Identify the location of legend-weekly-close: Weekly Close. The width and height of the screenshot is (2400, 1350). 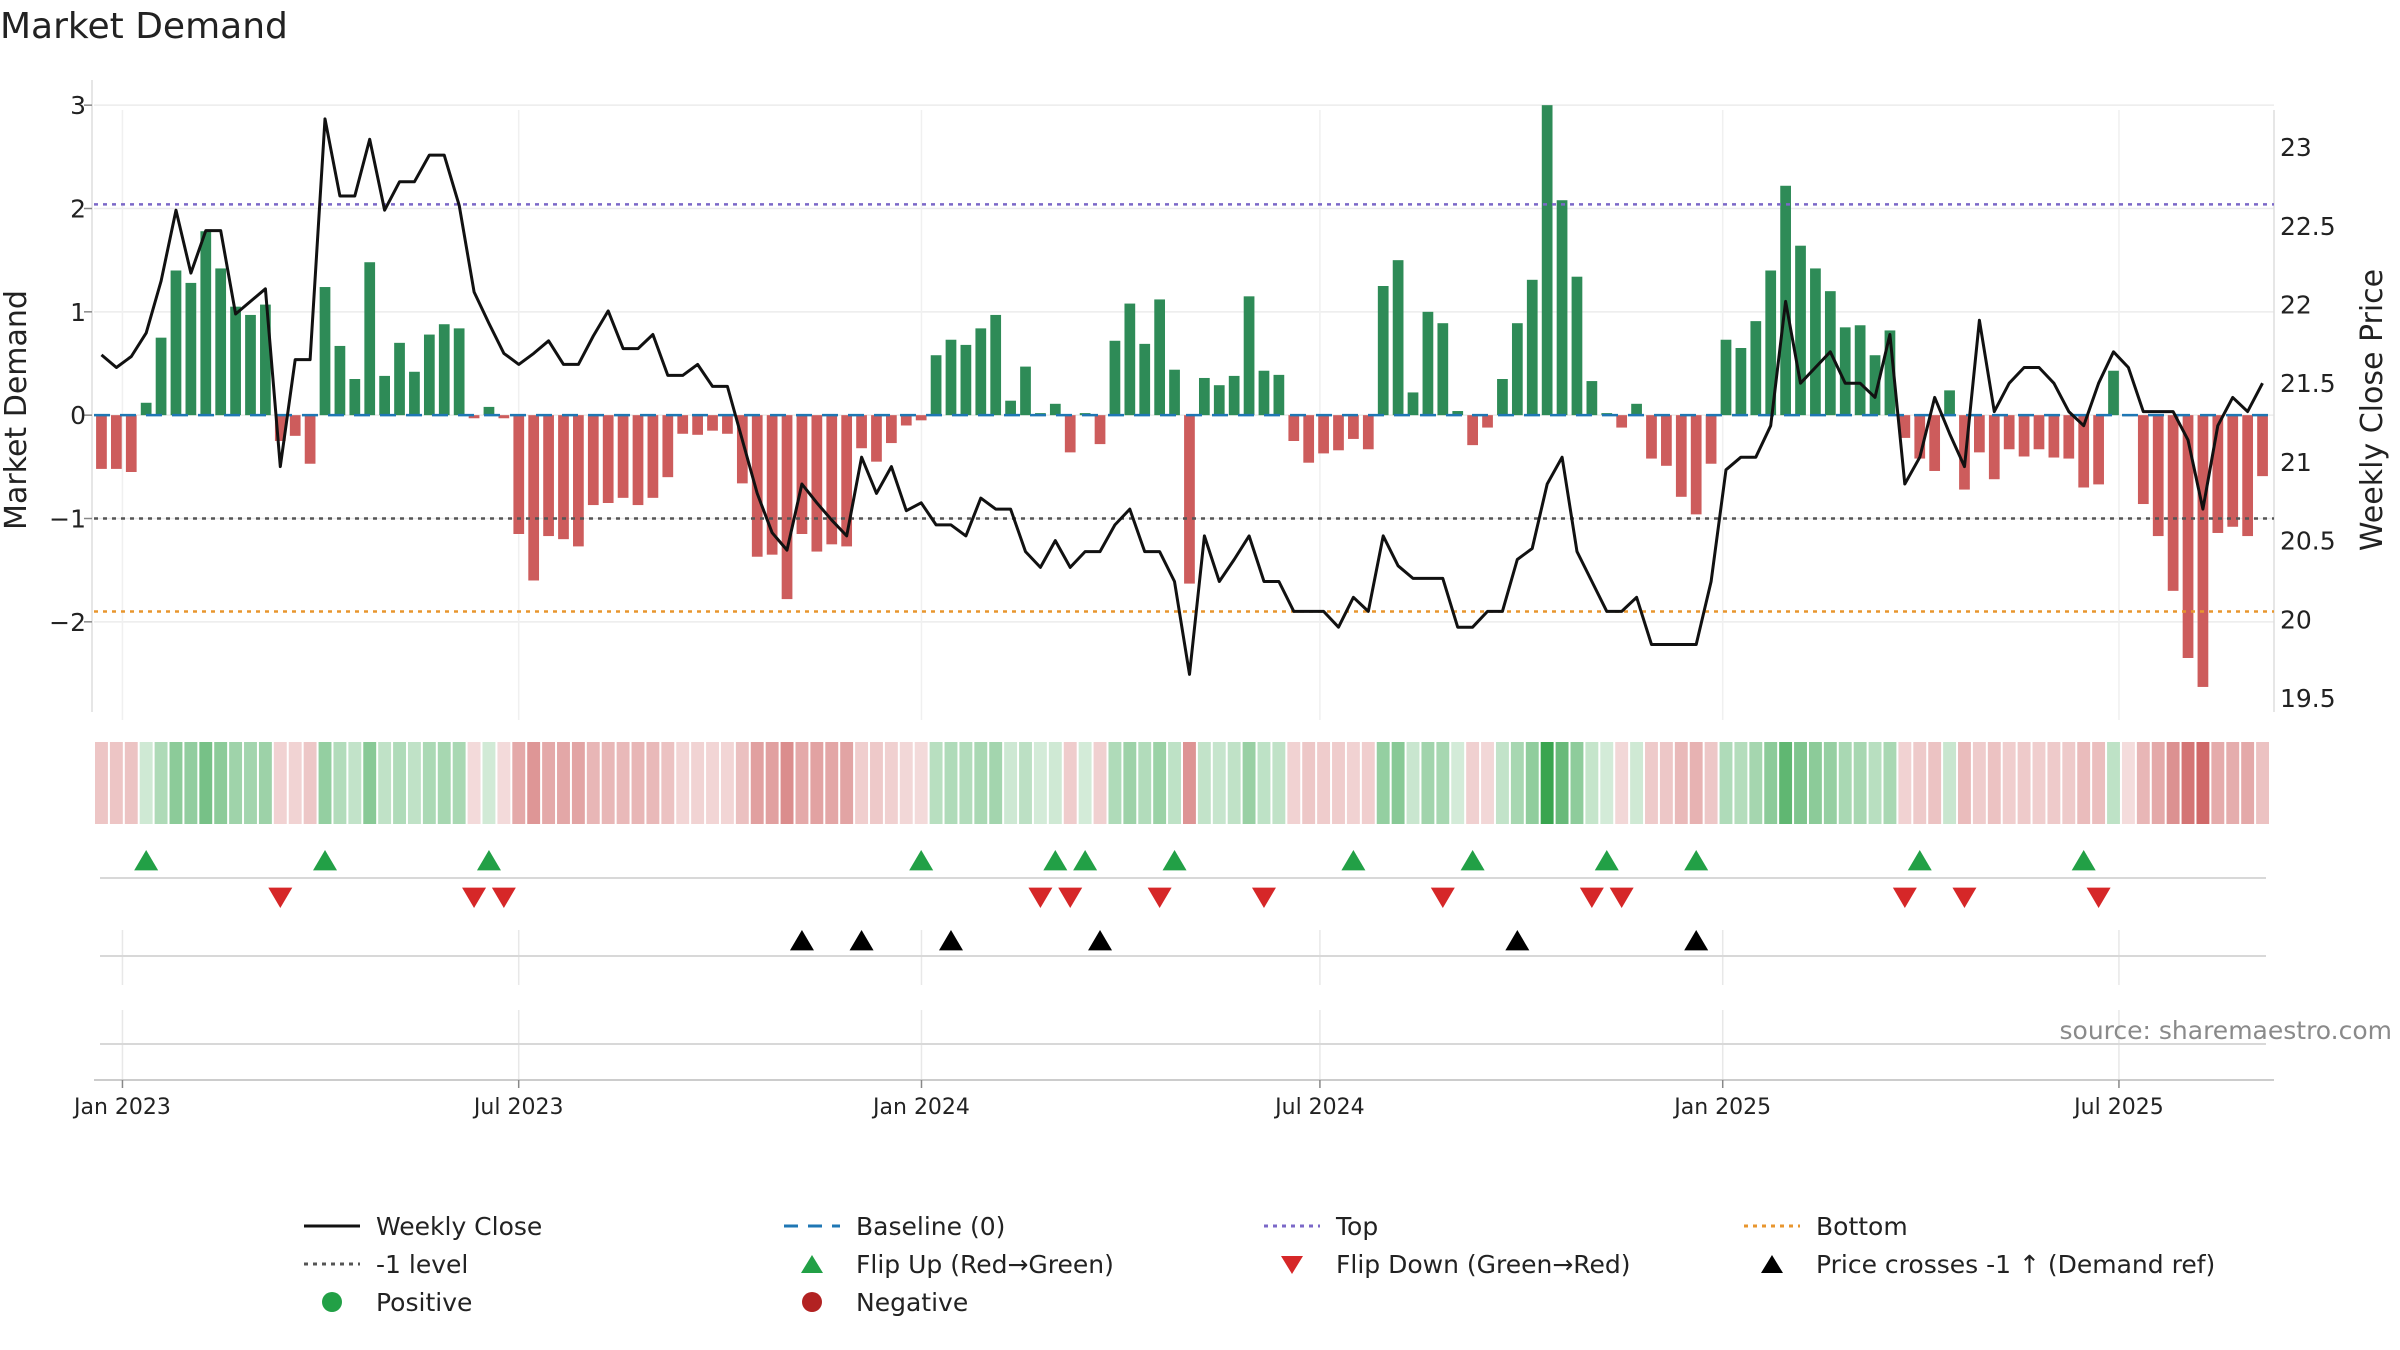
(421, 1226).